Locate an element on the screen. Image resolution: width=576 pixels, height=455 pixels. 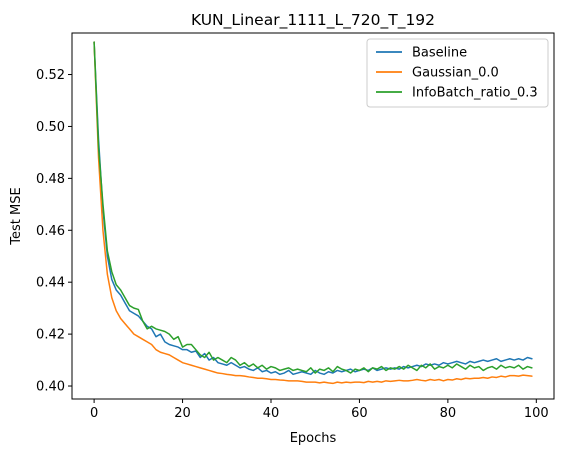
x-axis-label: Epochs is located at coordinates (313, 438).